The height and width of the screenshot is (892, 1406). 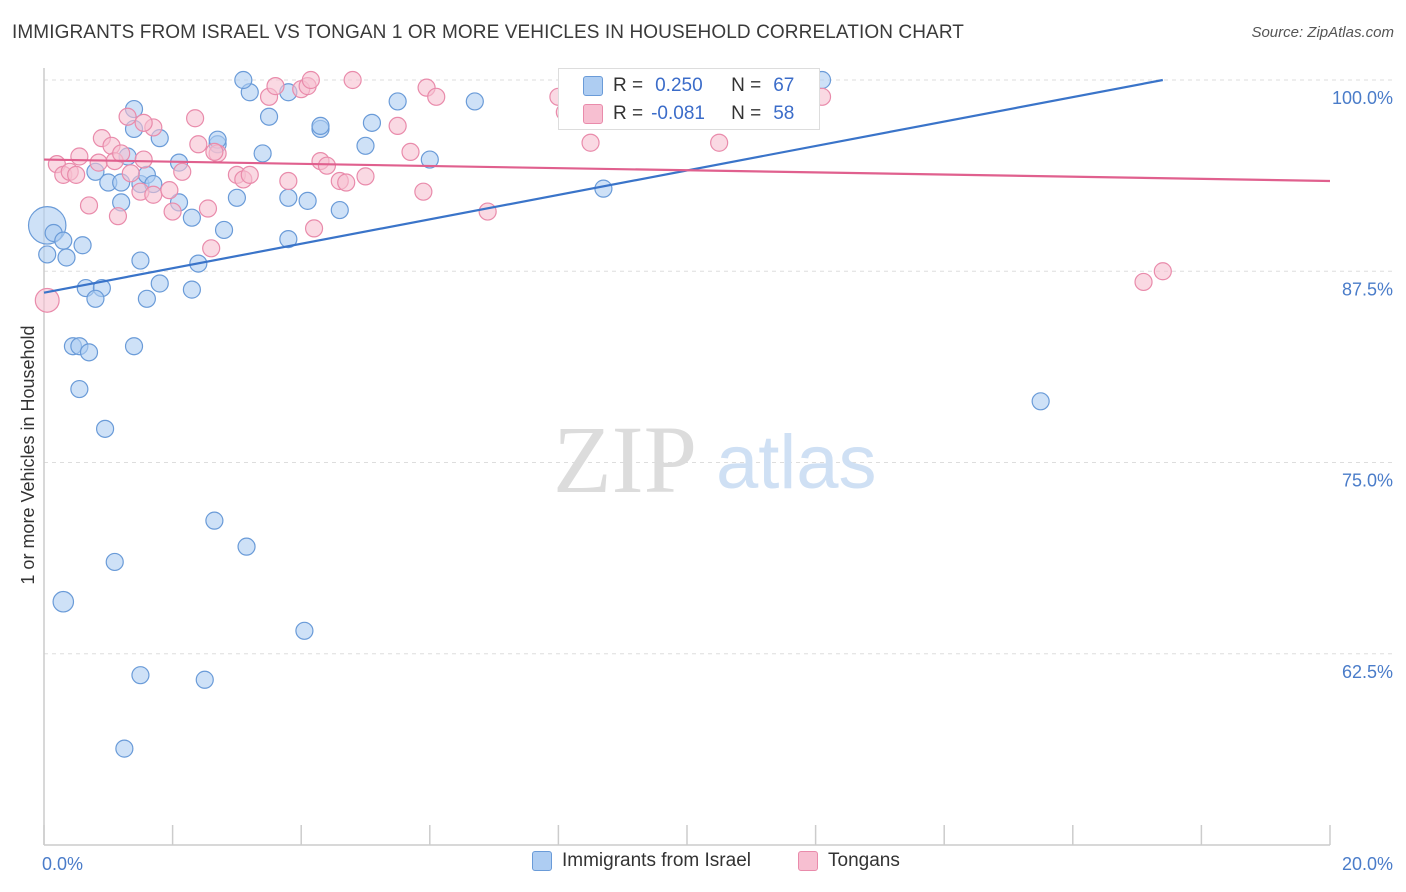 I want to click on x-tick-label: 0.0%, so click(x=62, y=864).